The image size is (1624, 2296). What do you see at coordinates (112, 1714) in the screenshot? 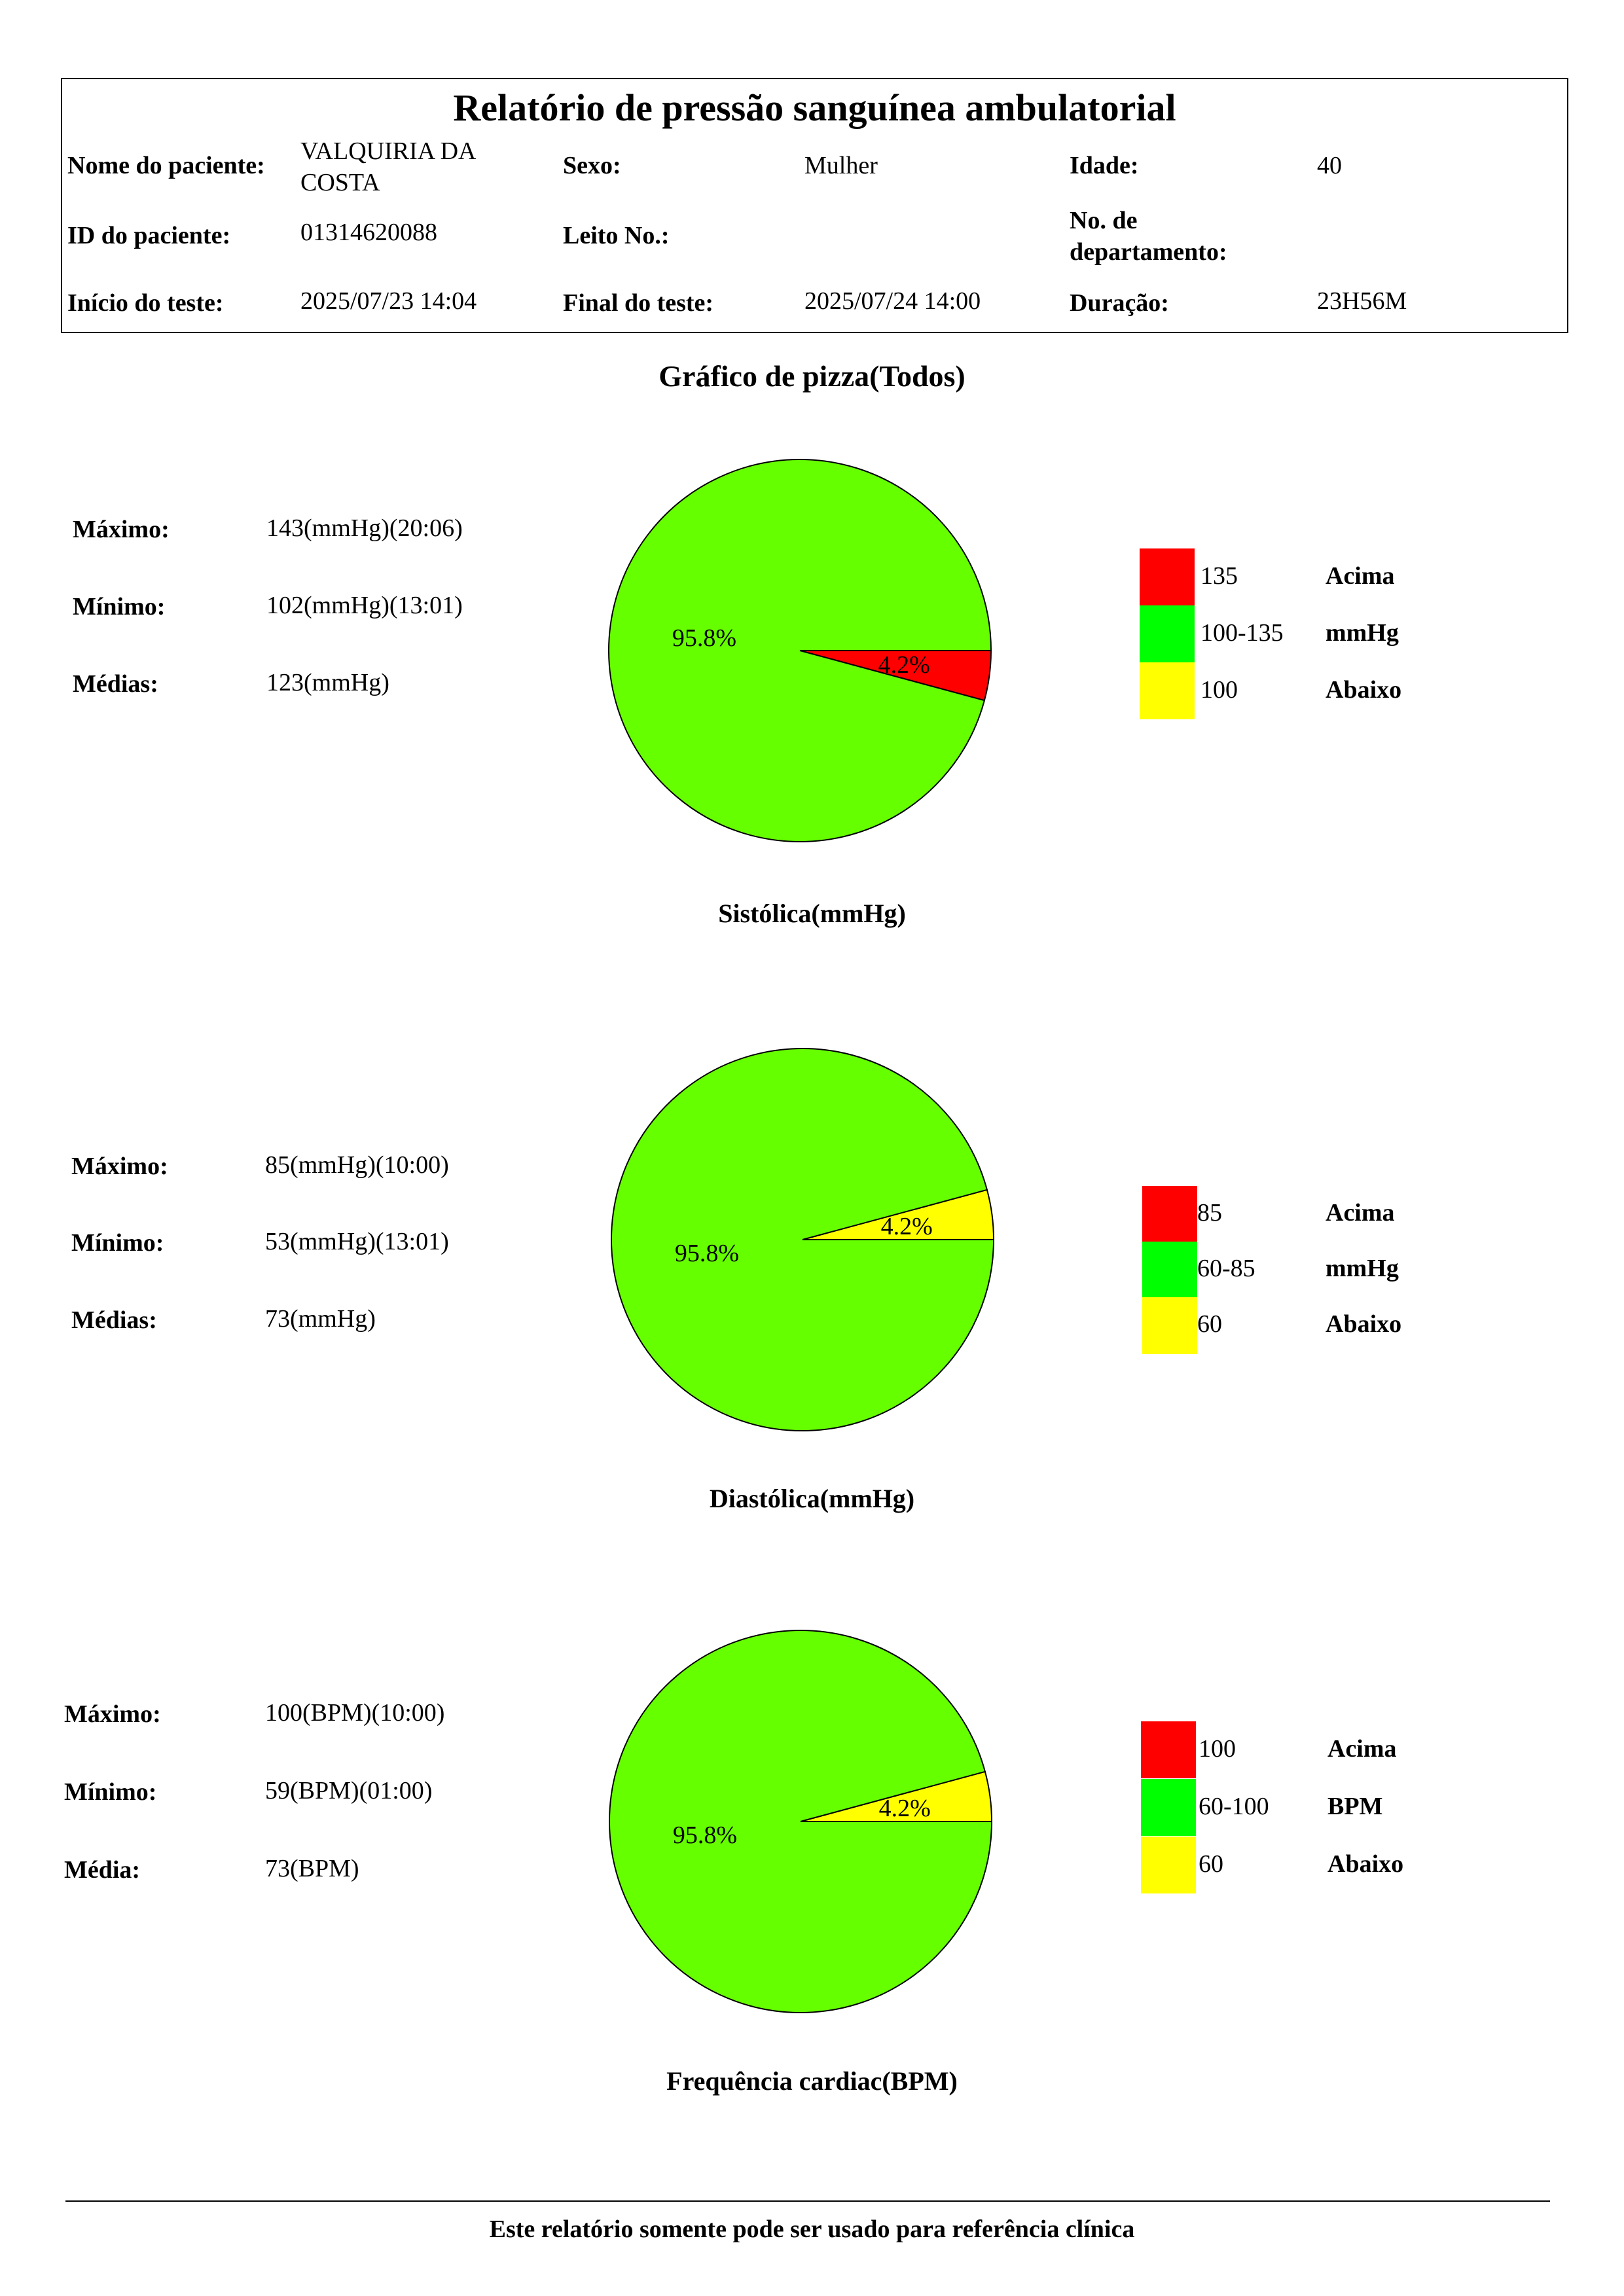
I see `heart-rate-max-label: Máximo:` at bounding box center [112, 1714].